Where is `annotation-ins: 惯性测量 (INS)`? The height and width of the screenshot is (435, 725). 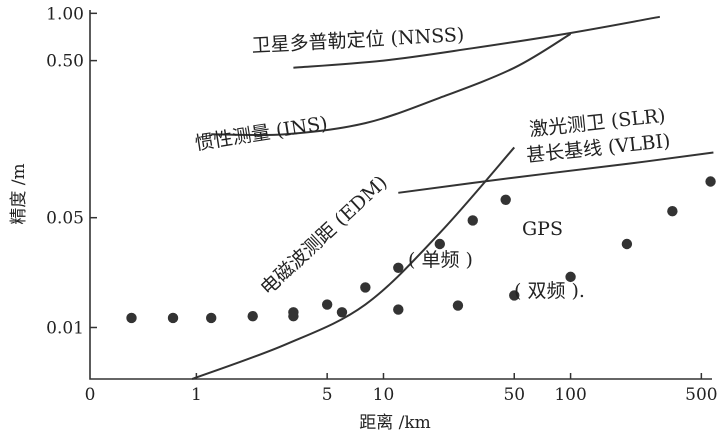 annotation-ins: 惯性测量 (INS) is located at coordinates (261, 133).